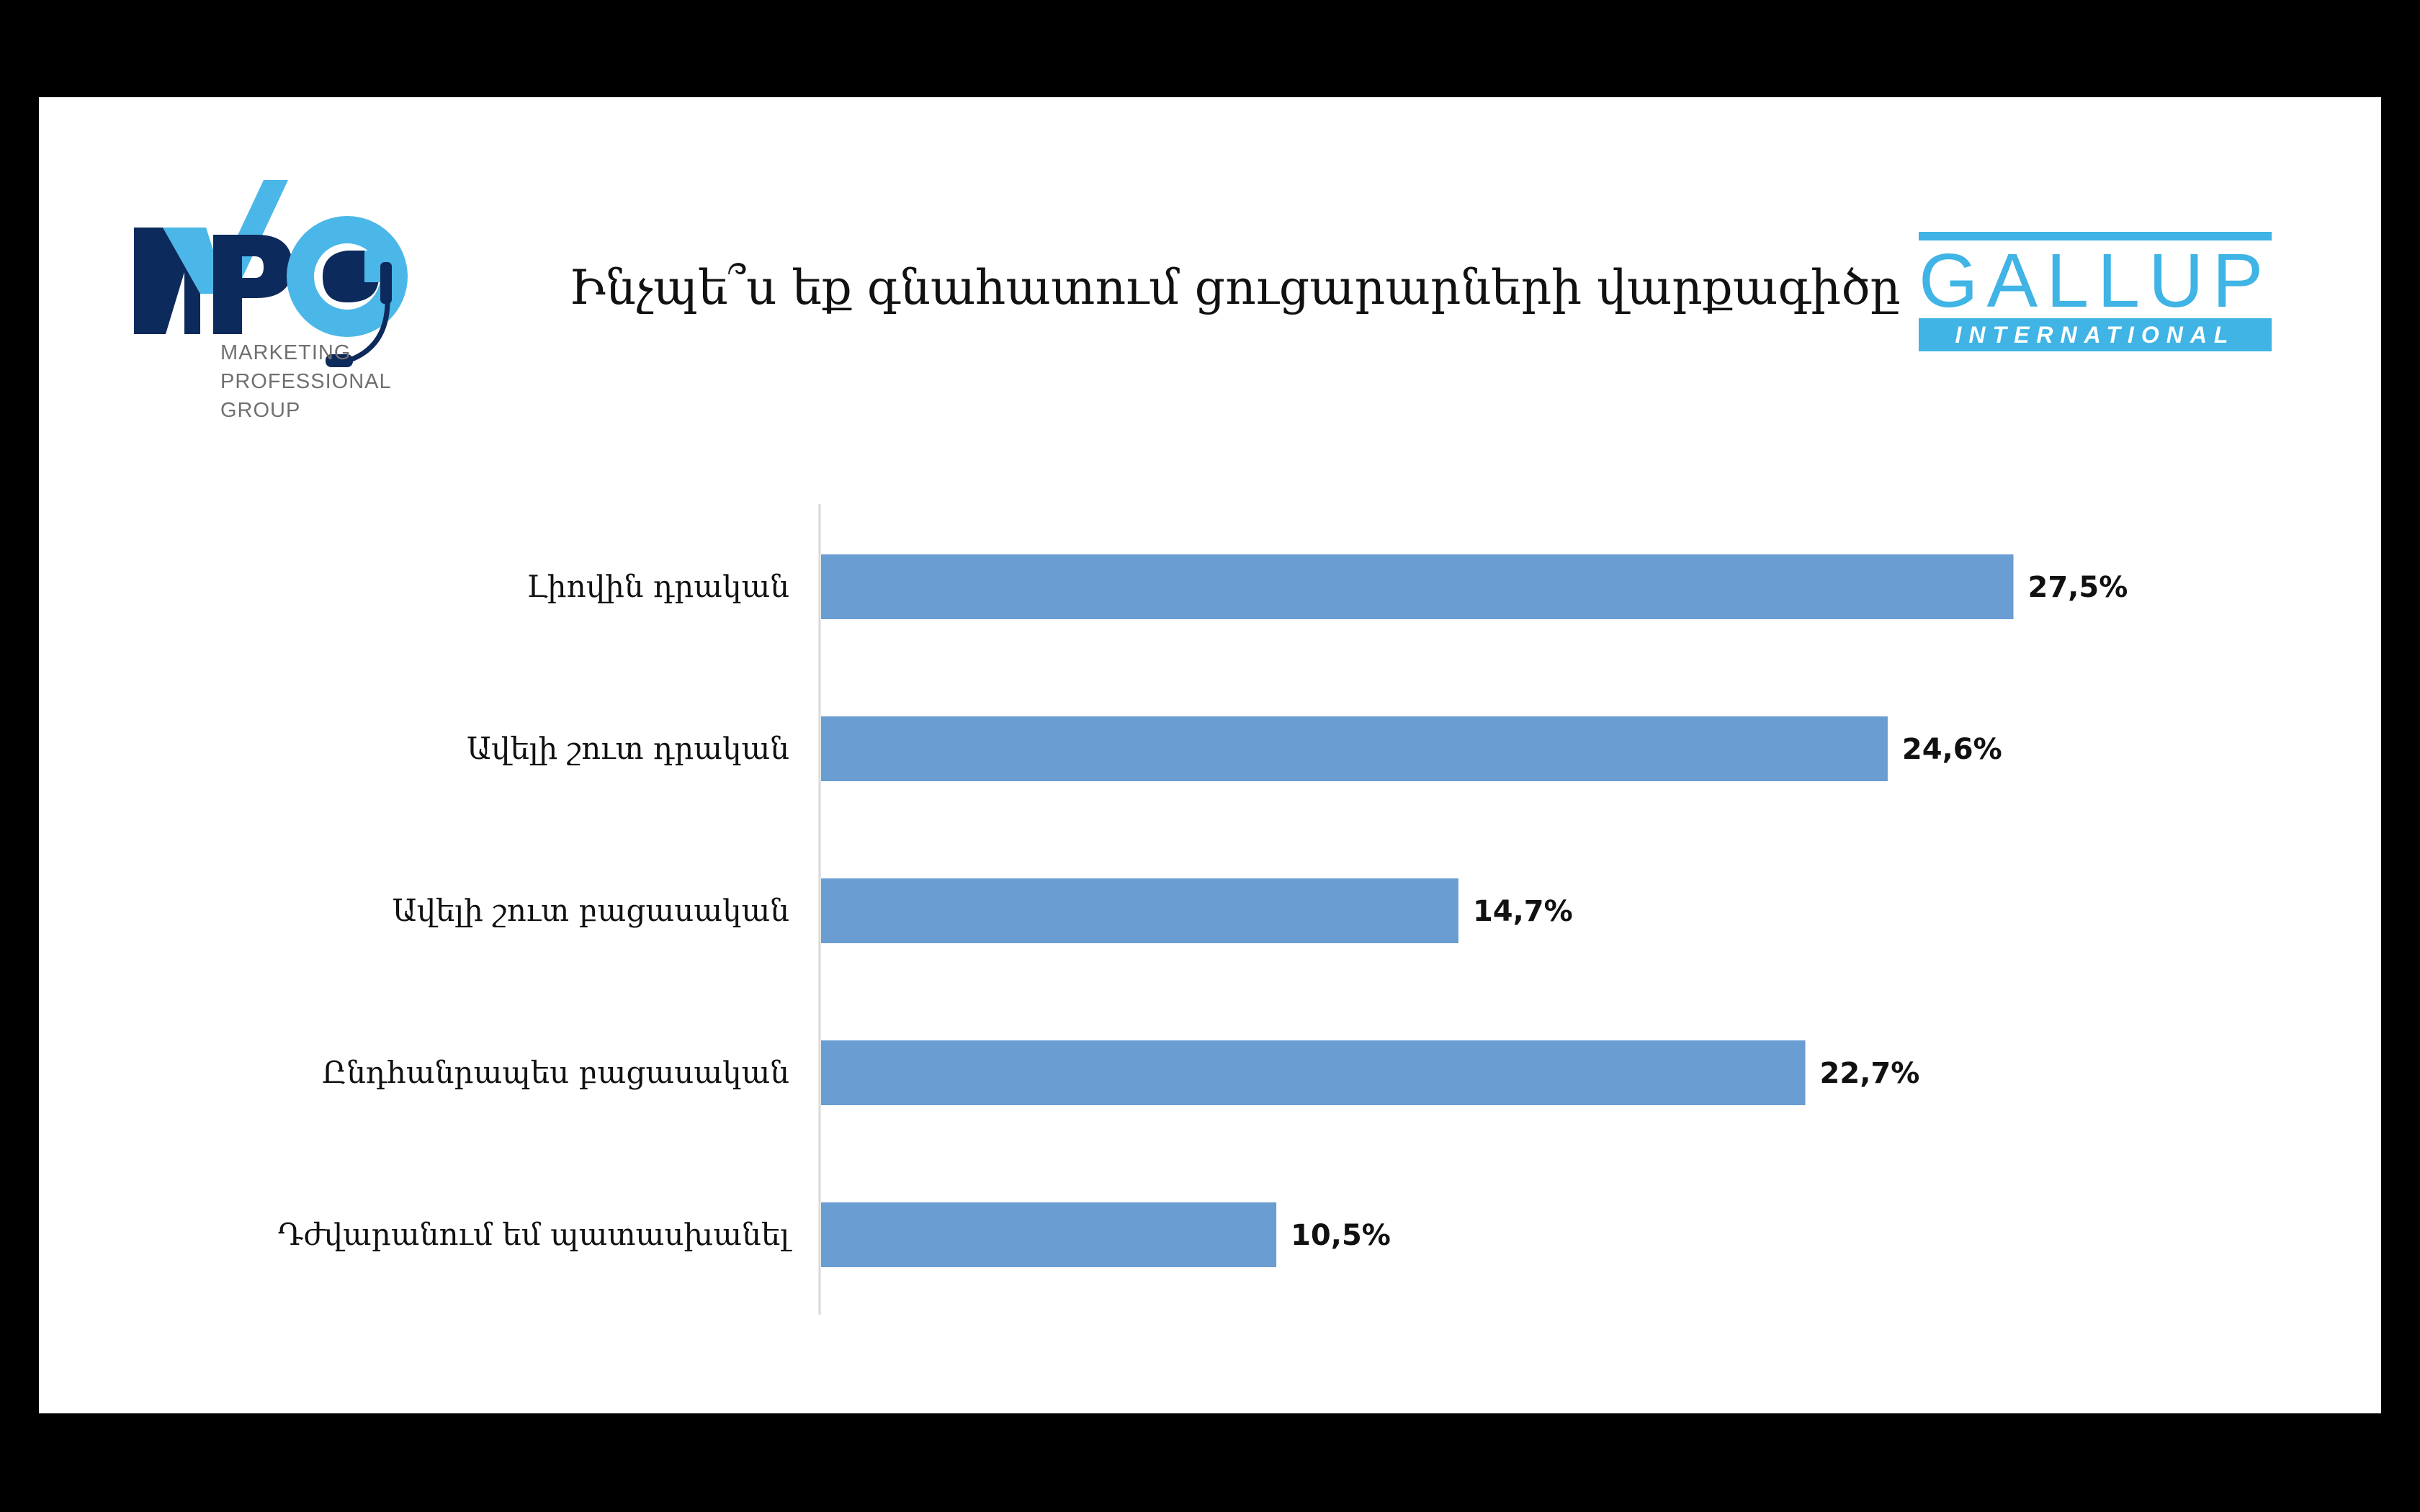 This screenshot has height=1512, width=2420. What do you see at coordinates (1952, 749) in the screenshot?
I see `value-label-2: 24,6%` at bounding box center [1952, 749].